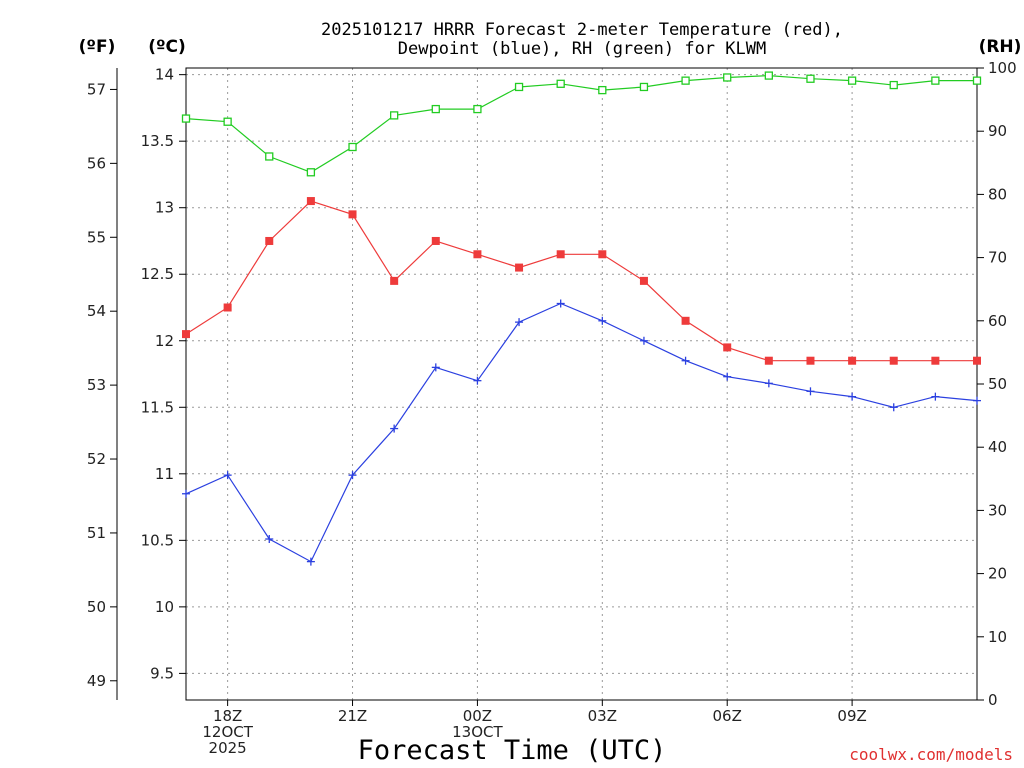  What do you see at coordinates (997, 574) in the screenshot?
I see `rh-tick-label: 20` at bounding box center [997, 574].